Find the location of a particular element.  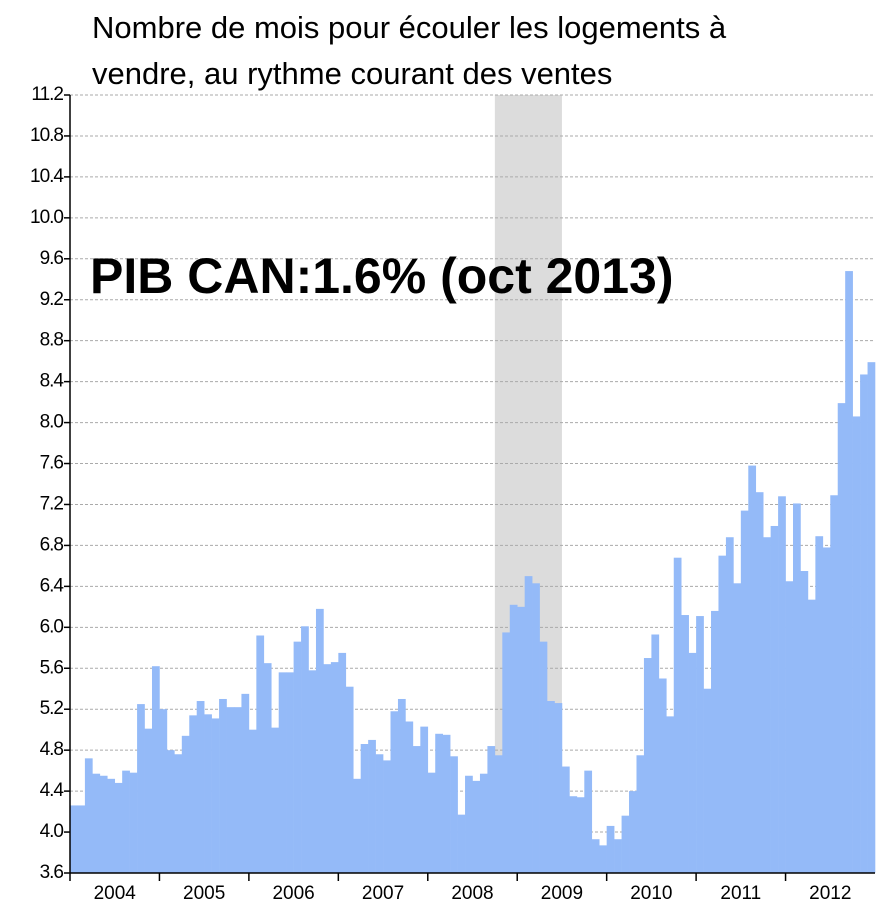

x-tick-label: 2011 is located at coordinates (740, 893).